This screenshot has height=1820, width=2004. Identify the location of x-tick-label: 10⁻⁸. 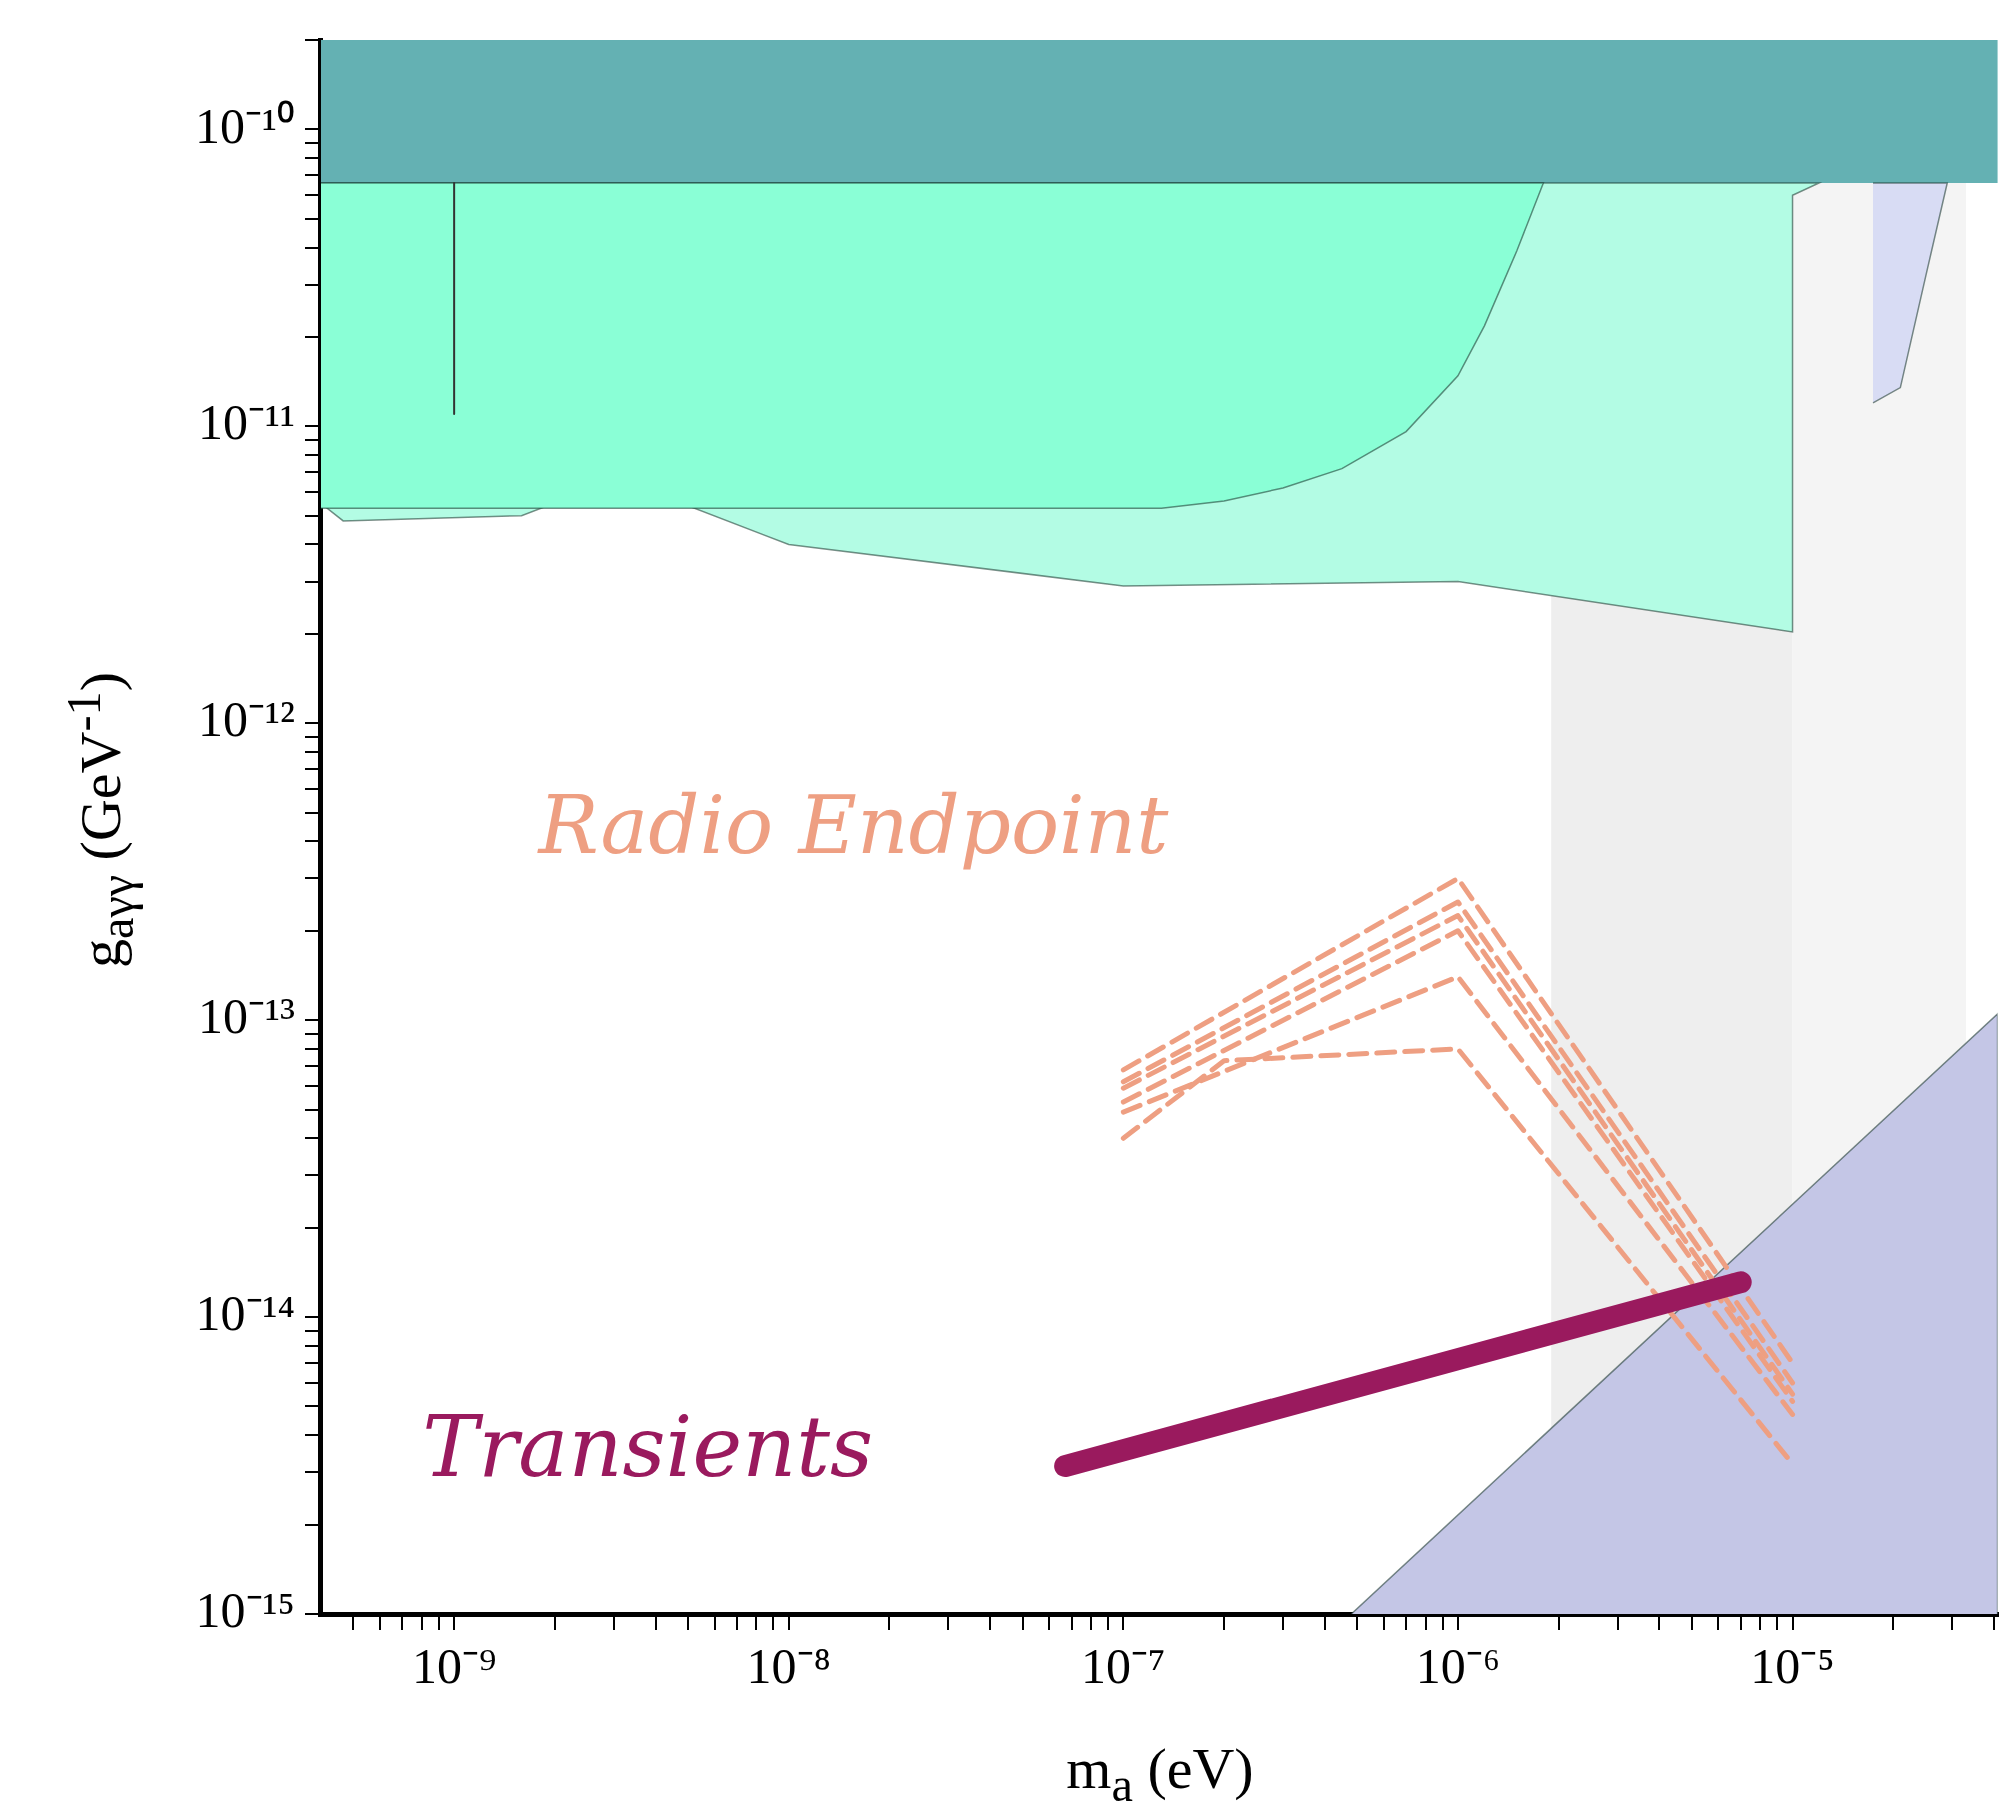
(788, 1666).